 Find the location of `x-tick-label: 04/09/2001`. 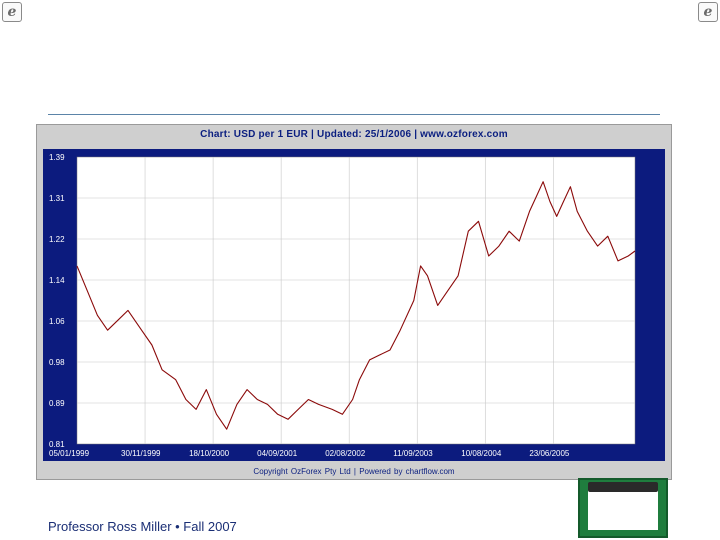

x-tick-label: 04/09/2001 is located at coordinates (277, 453).